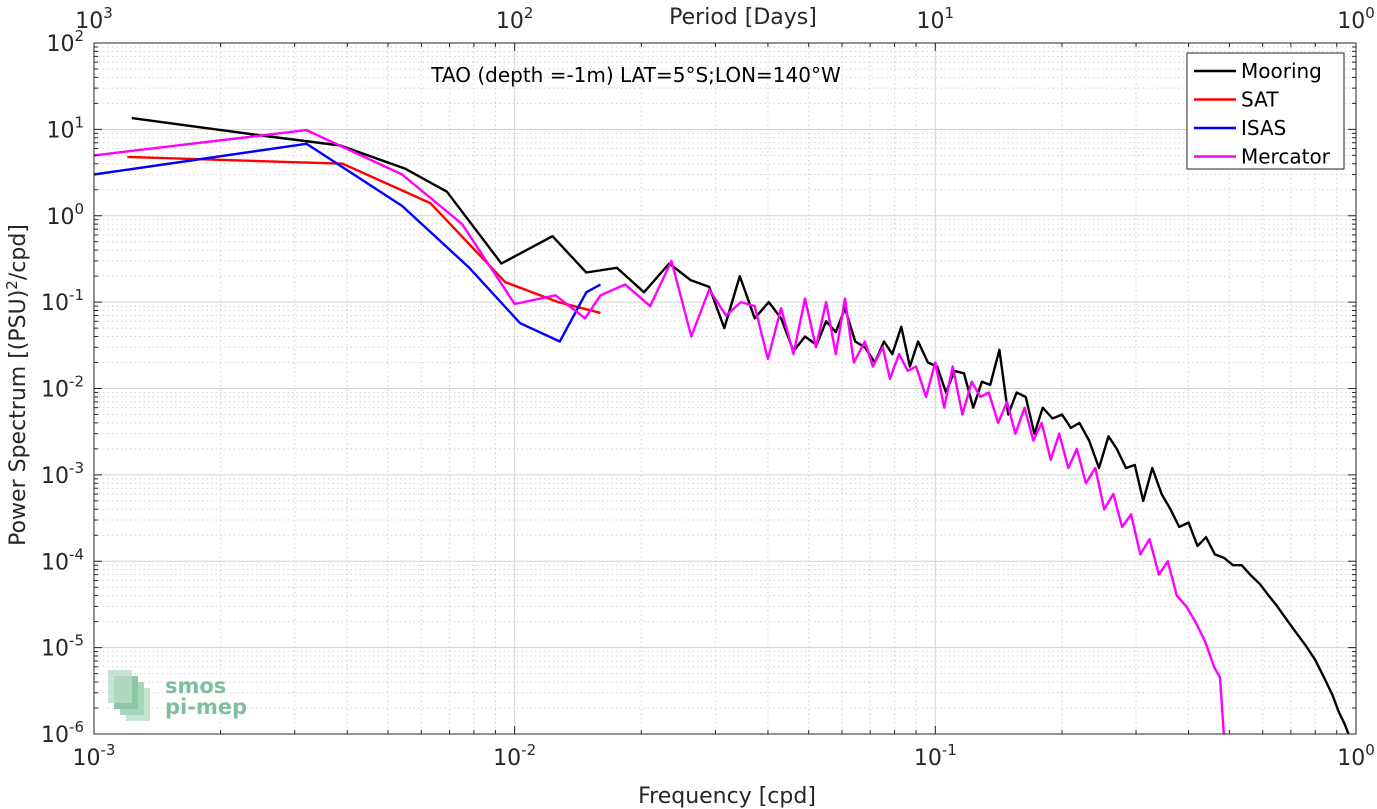 The width and height of the screenshot is (1377, 809). What do you see at coordinates (79, 122) in the screenshot?
I see `y-tick-label-exp: 1` at bounding box center [79, 122].